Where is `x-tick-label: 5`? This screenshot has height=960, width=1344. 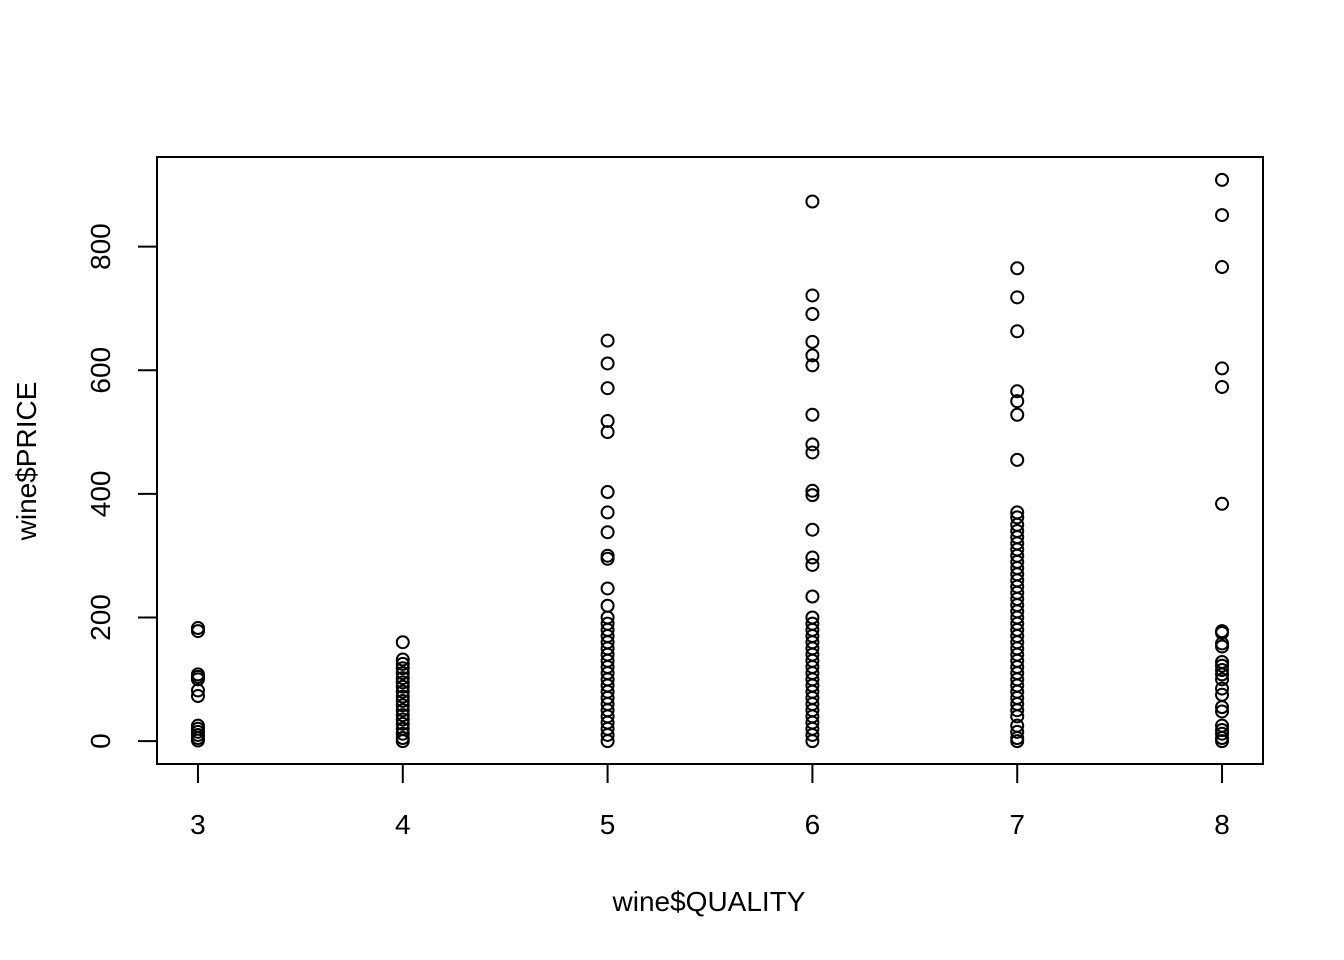
x-tick-label: 5 is located at coordinates (608, 824).